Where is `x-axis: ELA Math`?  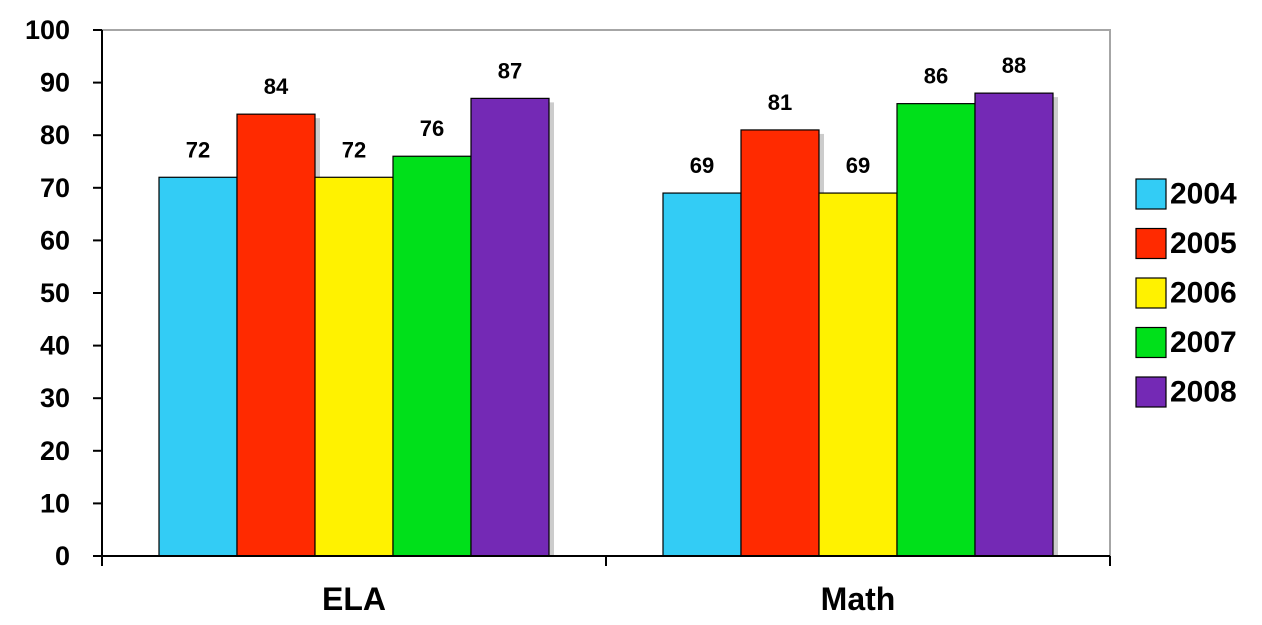
x-axis: ELA Math is located at coordinates (606, 586).